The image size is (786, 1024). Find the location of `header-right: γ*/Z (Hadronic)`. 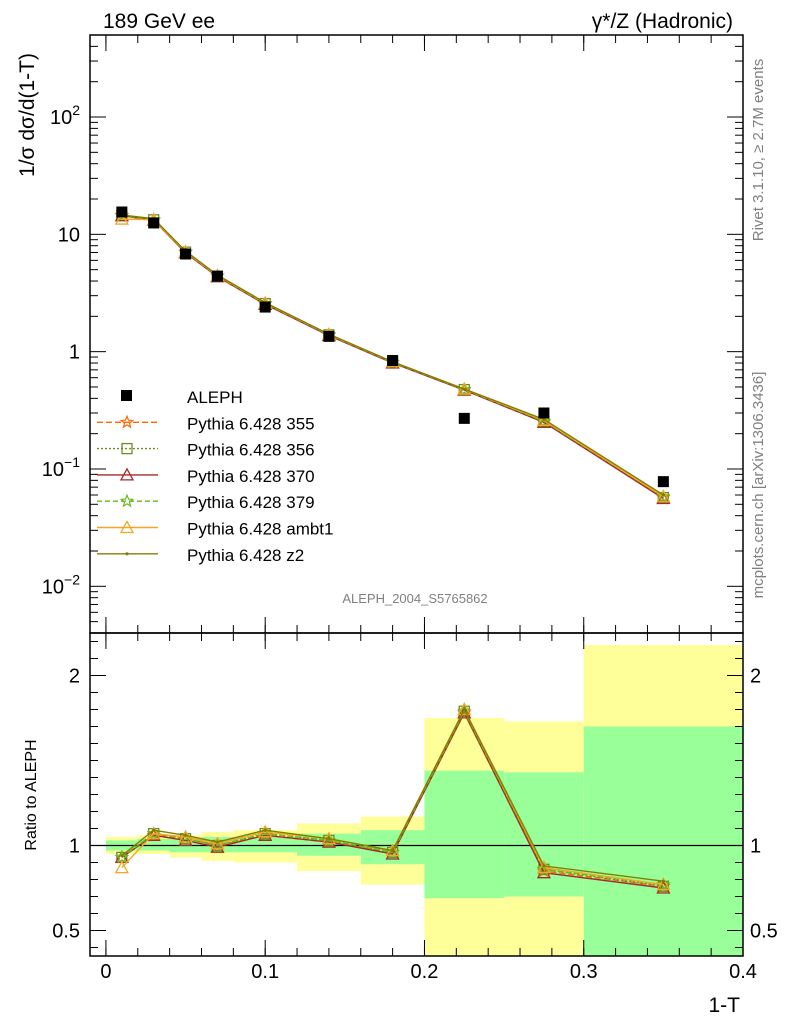

header-right: γ*/Z (Hadronic) is located at coordinates (662, 21).